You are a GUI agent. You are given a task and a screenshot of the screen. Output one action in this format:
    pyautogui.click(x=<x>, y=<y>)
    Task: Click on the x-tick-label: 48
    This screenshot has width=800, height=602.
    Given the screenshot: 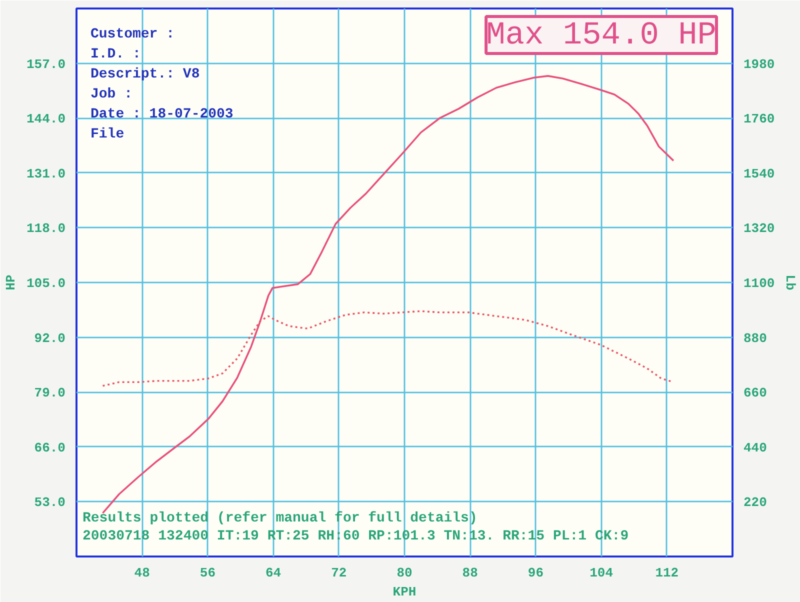 What is the action you would take?
    pyautogui.click(x=142, y=573)
    